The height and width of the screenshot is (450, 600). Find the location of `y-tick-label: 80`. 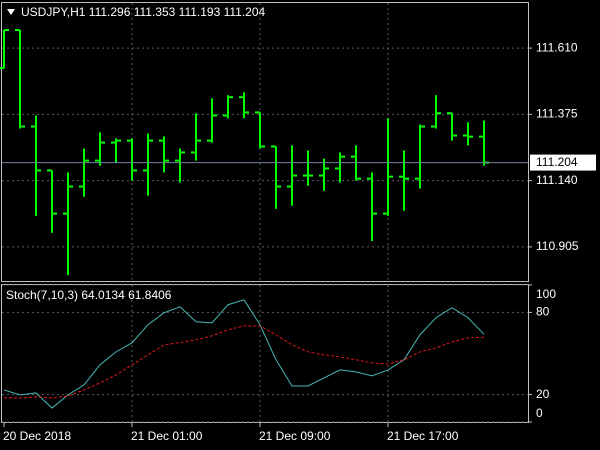

y-tick-label: 80 is located at coordinates (543, 312).